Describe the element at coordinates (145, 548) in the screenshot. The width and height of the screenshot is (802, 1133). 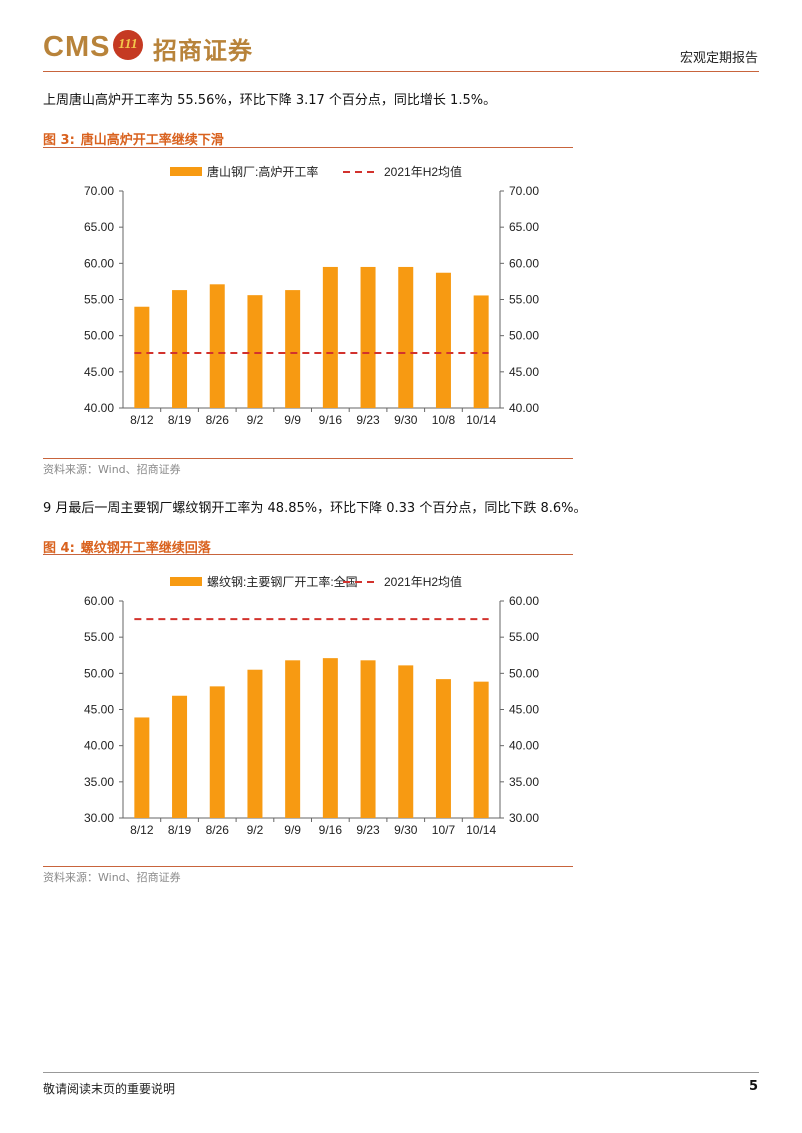
I see `figure4-title-text: 螺纹钢开工率继续回落` at that location.